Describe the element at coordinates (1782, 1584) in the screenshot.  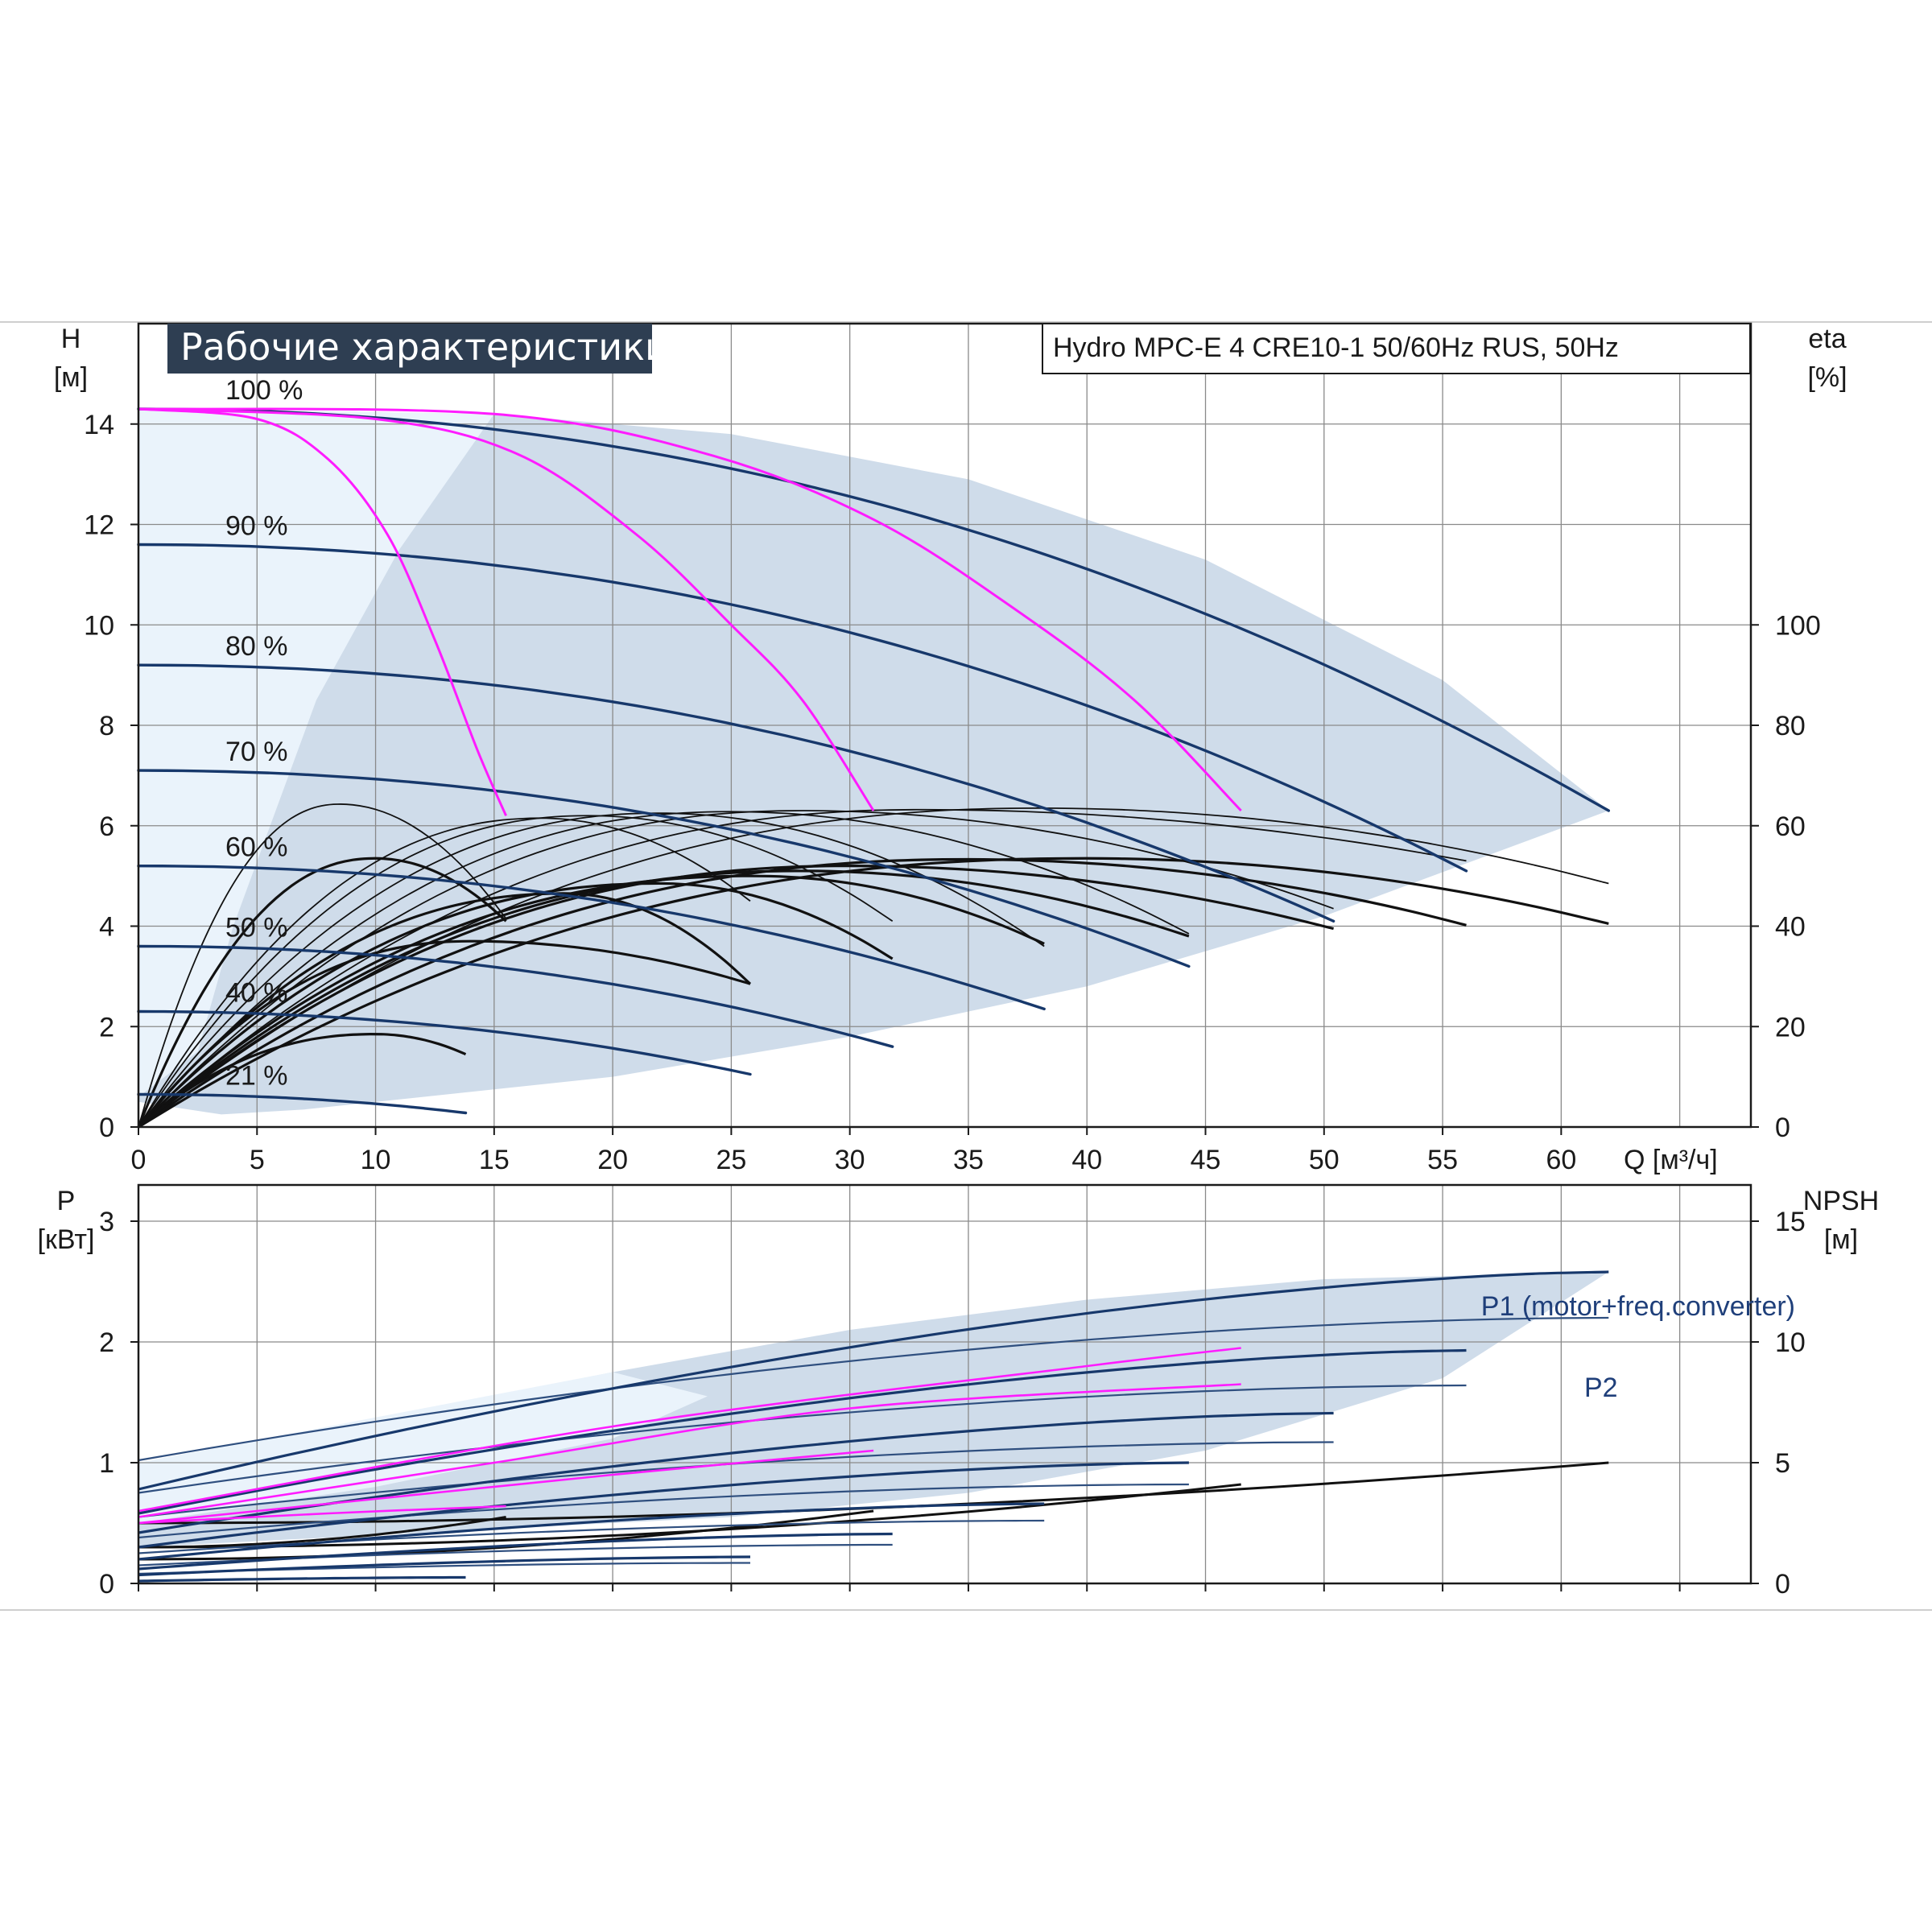
I see `npsh-tick-label: 0` at that location.